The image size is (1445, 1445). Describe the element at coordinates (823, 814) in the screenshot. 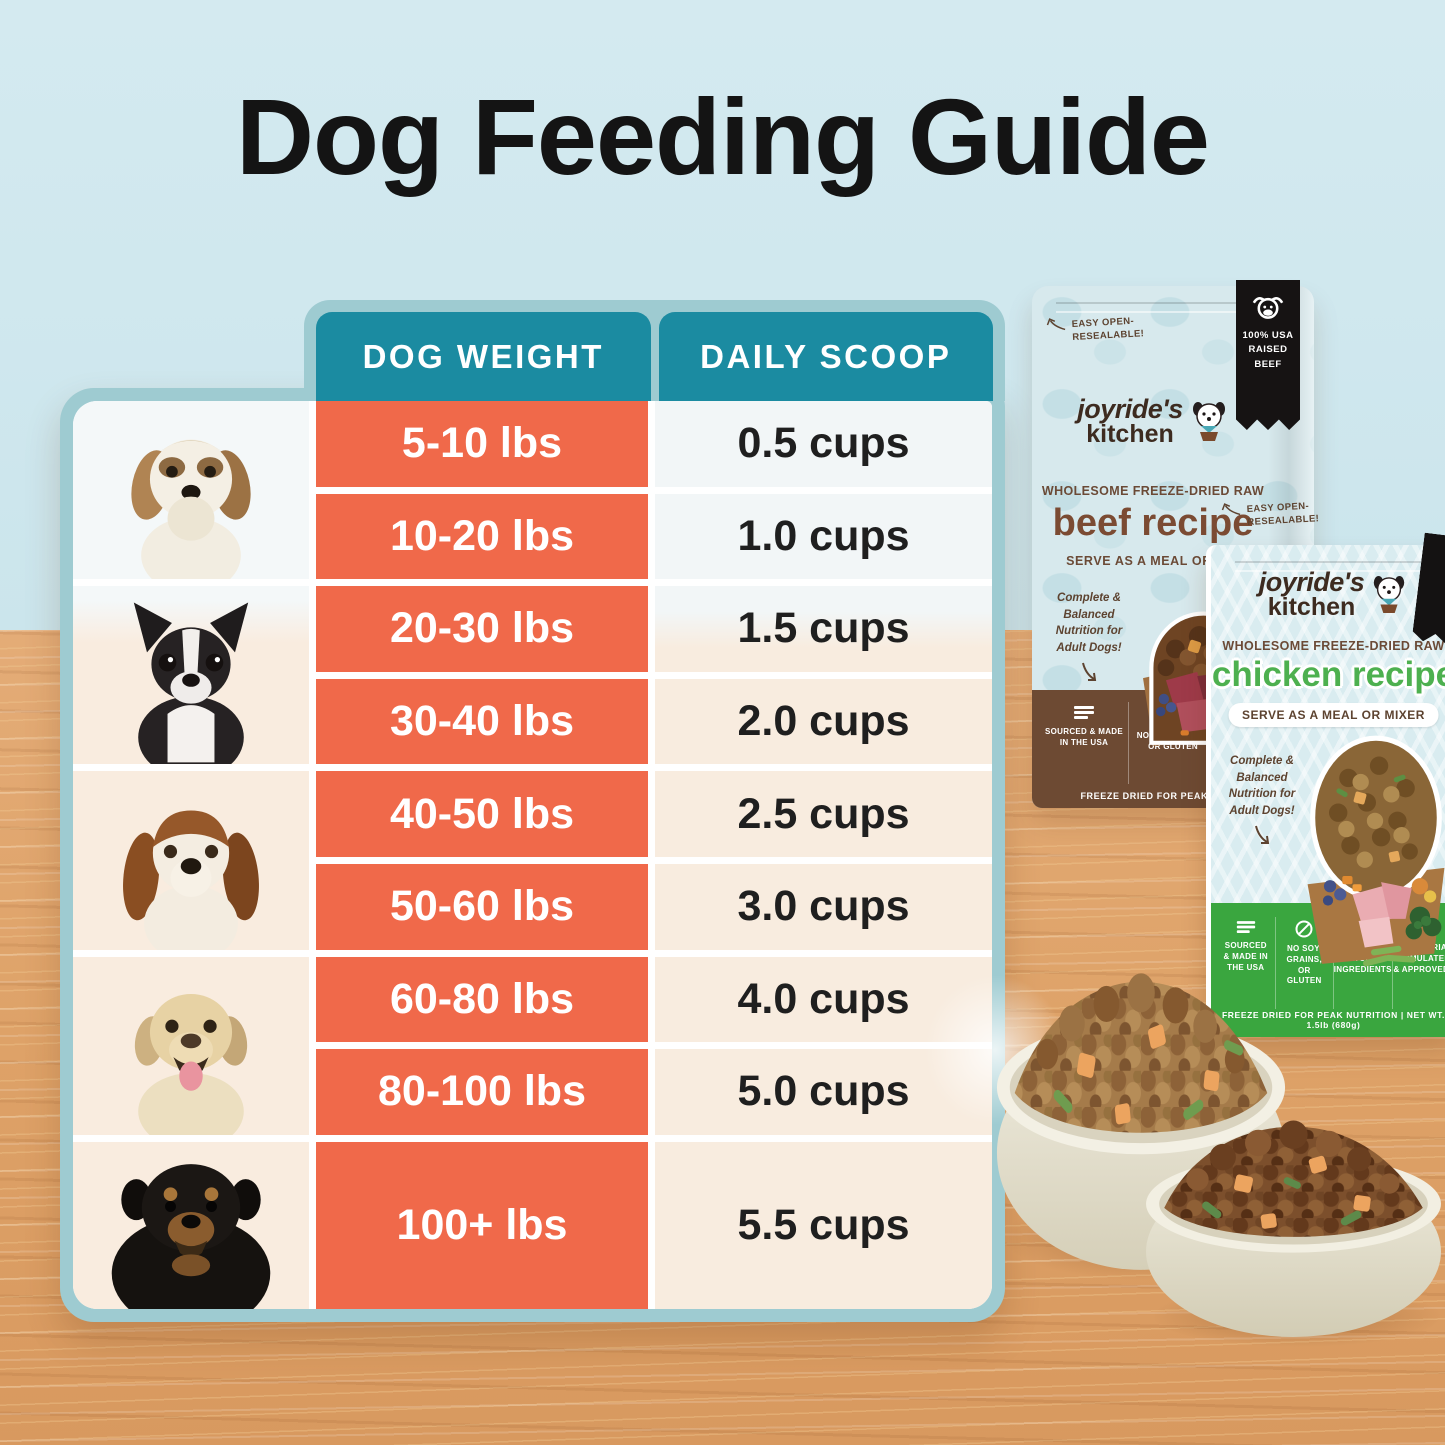

I see `daily-scoop-cell: 2.5 cups` at that location.